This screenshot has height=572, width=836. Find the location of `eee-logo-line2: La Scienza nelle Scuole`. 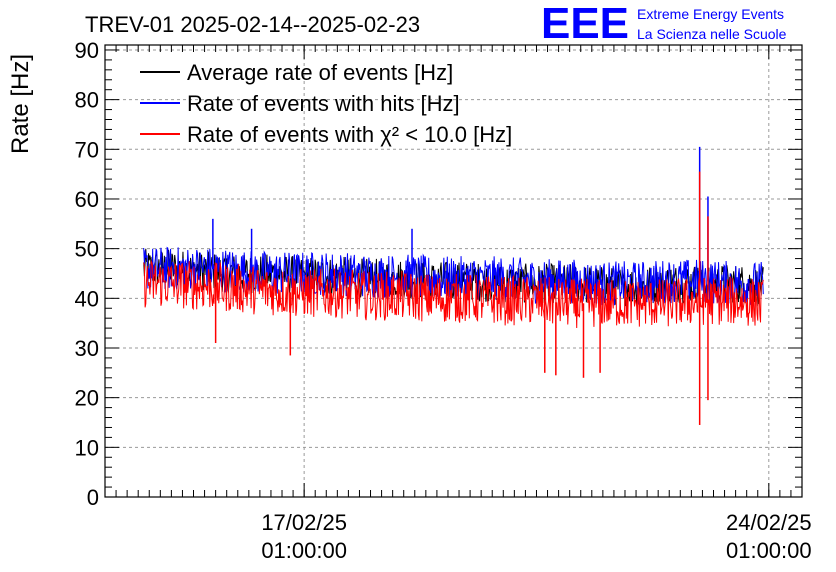

eee-logo-line2: La Scienza nelle Scuole is located at coordinates (712, 34).